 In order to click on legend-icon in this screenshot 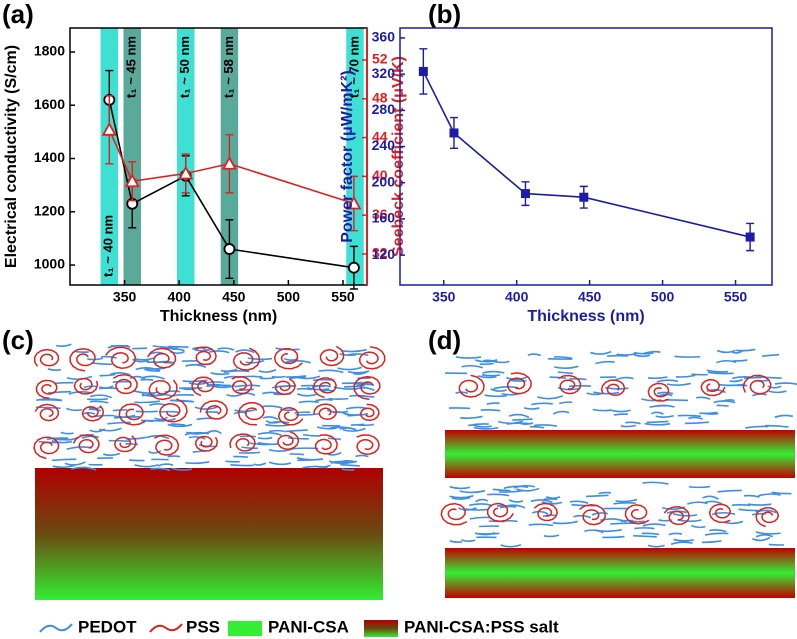, I will do `click(245, 628)`.